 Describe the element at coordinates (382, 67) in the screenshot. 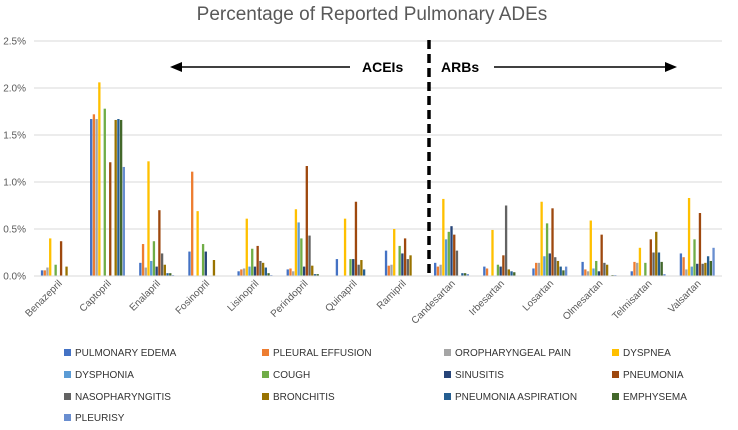

I see `acei-label: ACEIs` at that location.